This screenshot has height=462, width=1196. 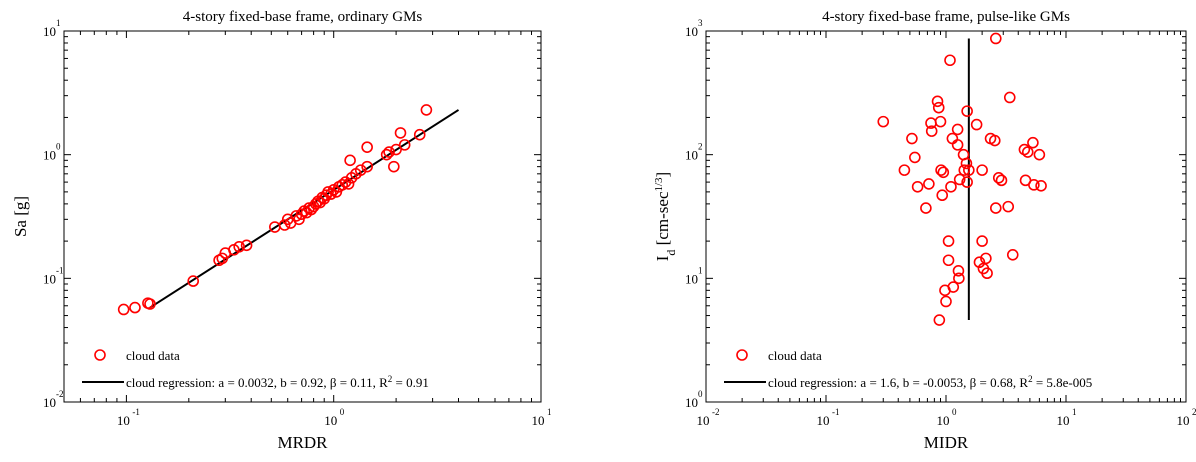 I want to click on legend-superscript: 2, so click(x=1030, y=379).